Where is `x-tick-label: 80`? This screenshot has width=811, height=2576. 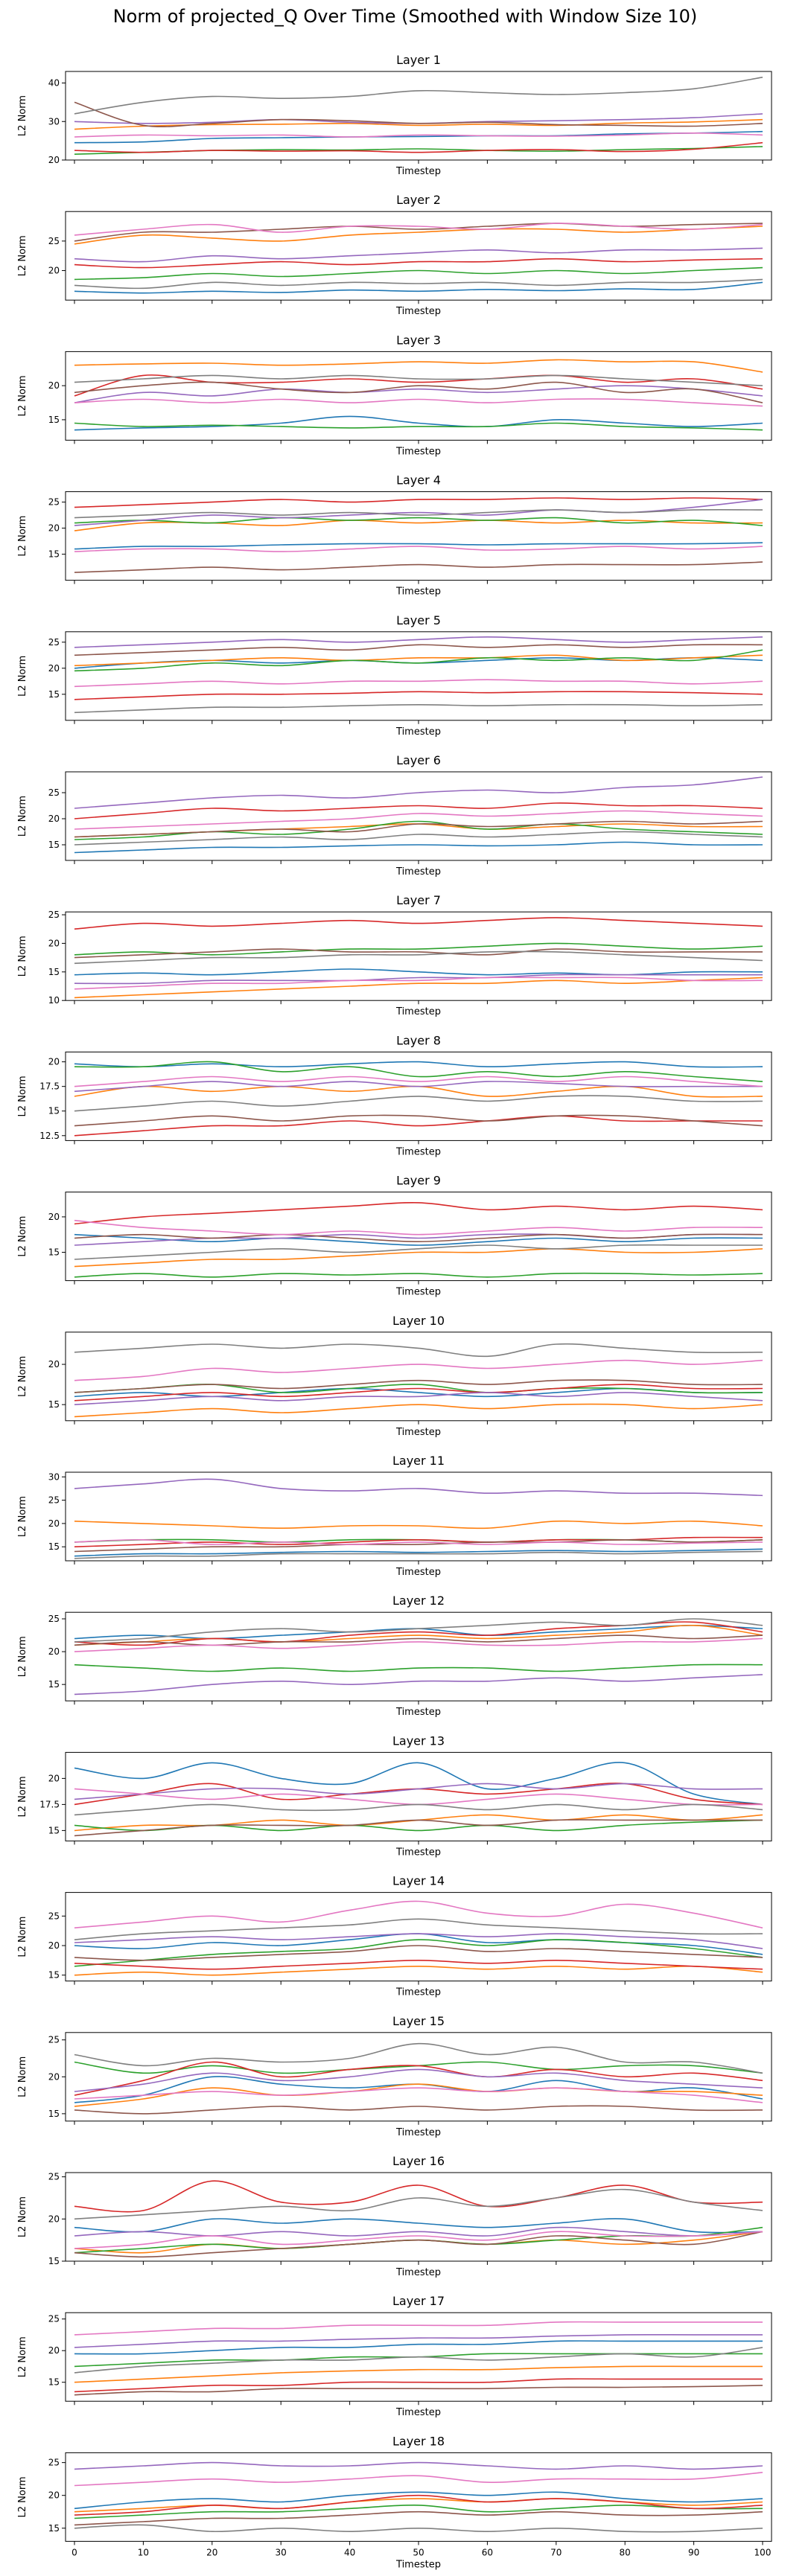 x-tick-label: 80 is located at coordinates (625, 2552).